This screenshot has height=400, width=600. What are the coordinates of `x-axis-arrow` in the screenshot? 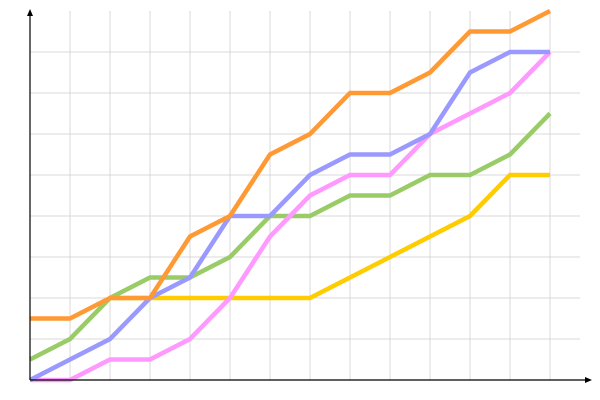 It's located at (588, 380).